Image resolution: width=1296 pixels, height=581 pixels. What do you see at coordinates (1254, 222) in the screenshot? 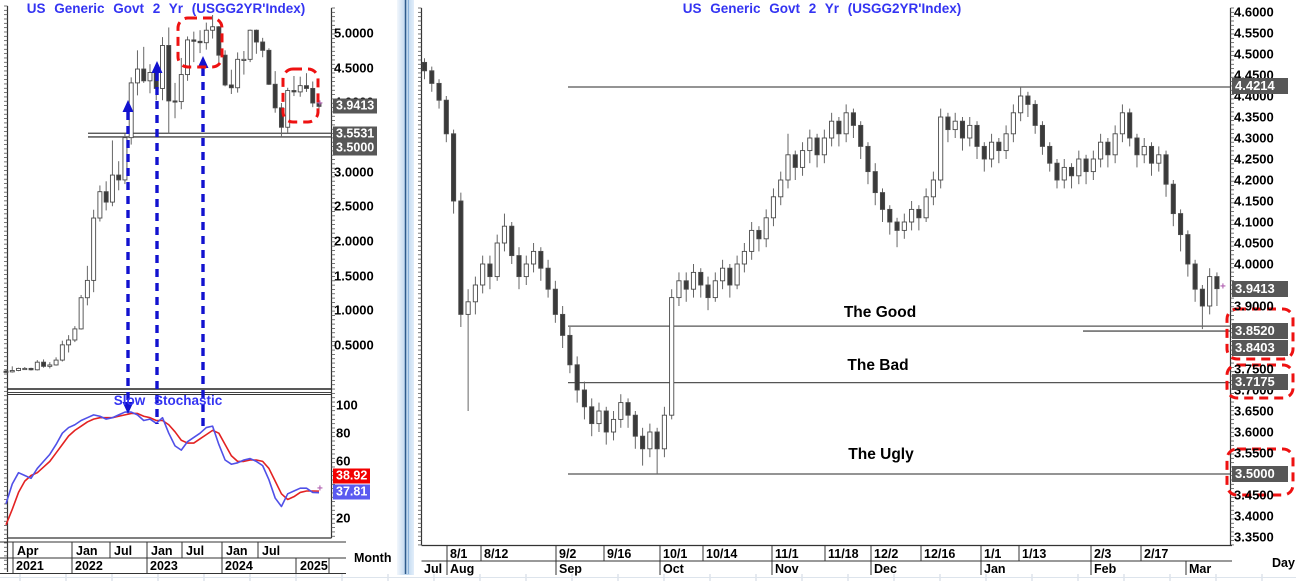
I see `right-y-axis-label: 4.1000` at bounding box center [1254, 222].